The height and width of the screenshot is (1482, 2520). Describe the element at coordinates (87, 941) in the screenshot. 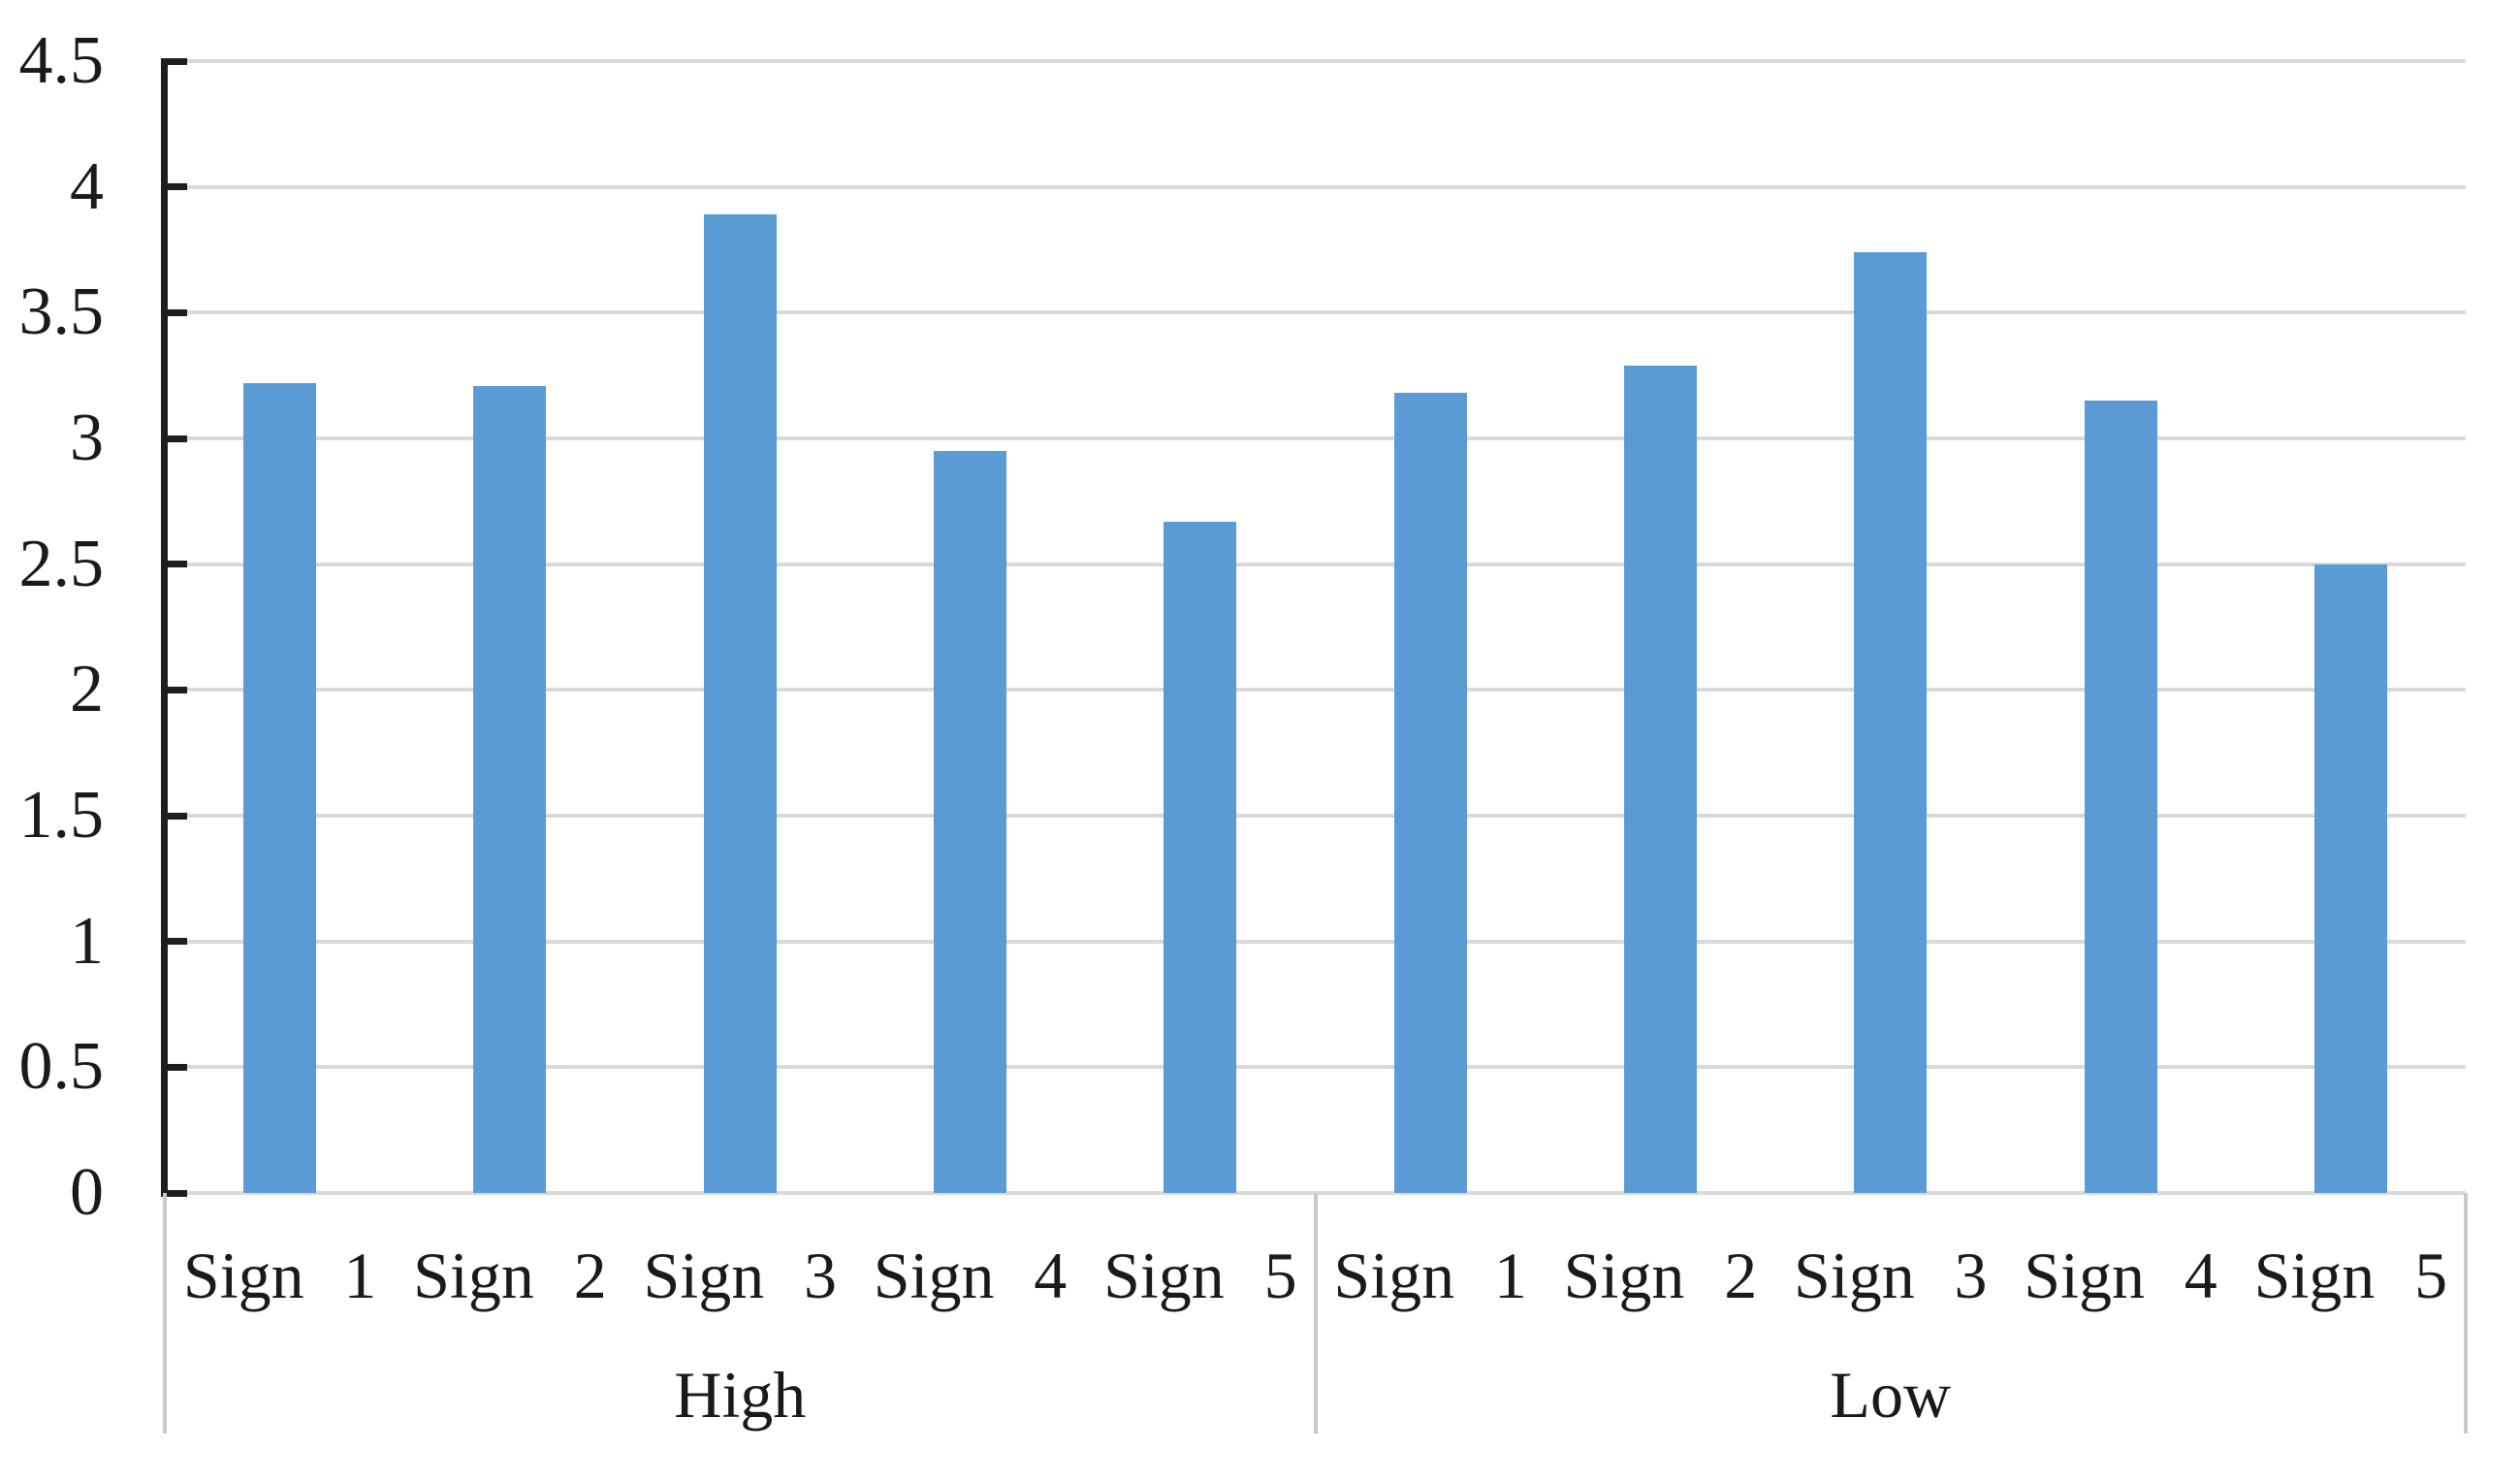

I see `y-tick-label: 1` at that location.